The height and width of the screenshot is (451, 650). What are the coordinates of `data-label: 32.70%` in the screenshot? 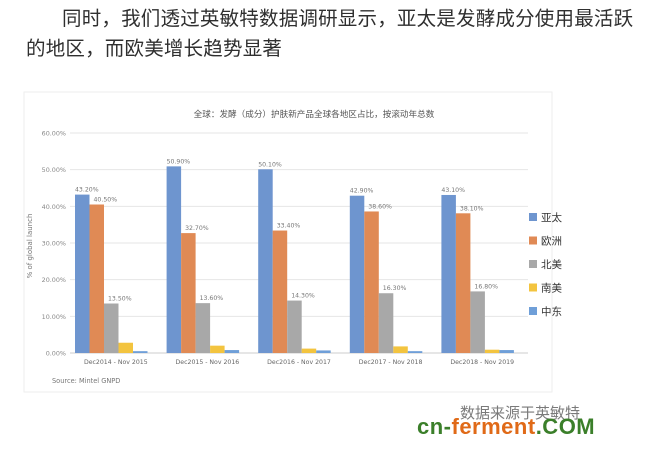 It's located at (197, 228).